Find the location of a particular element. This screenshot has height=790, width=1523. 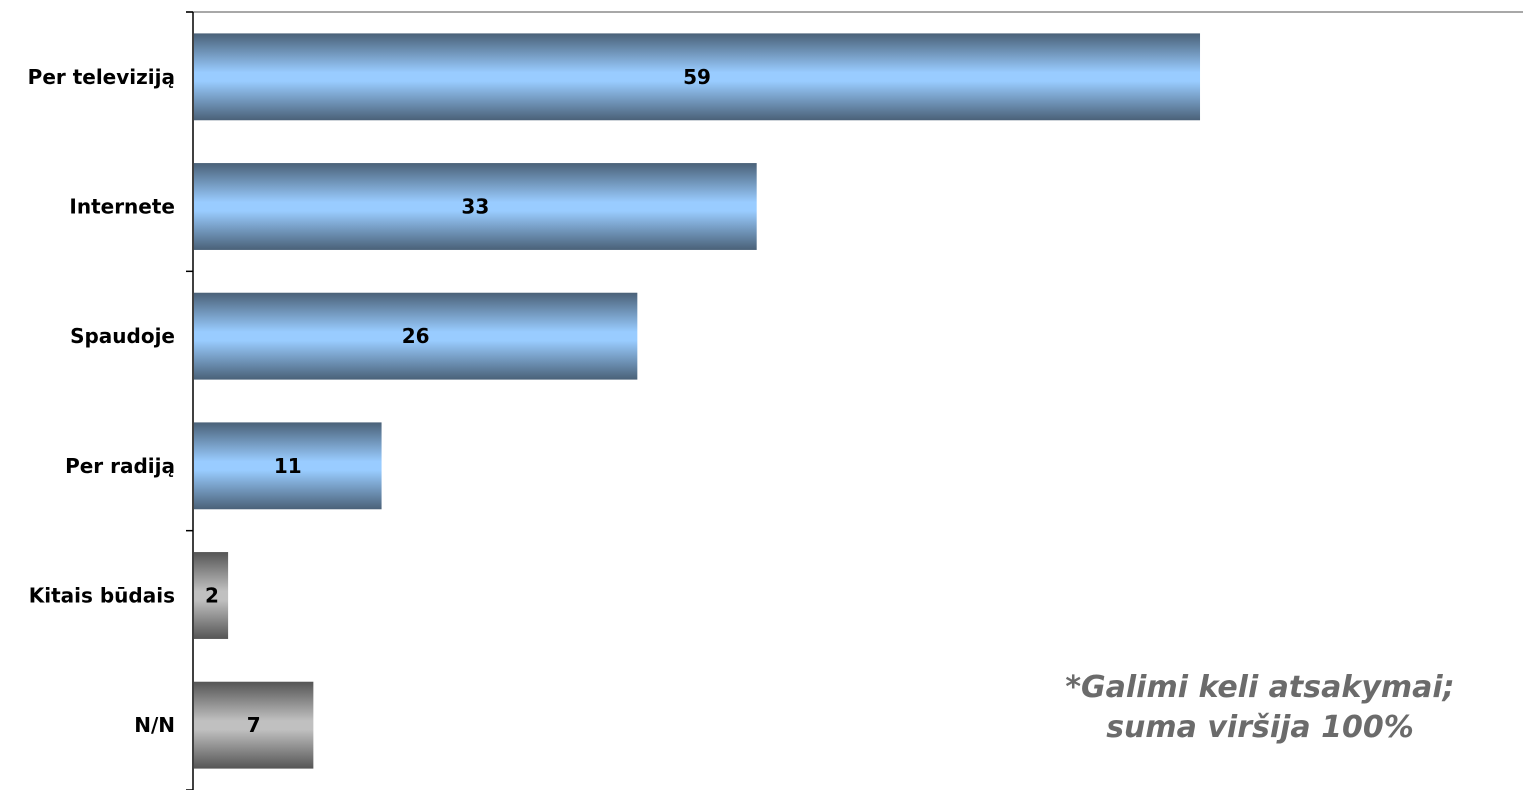

bar-value-label: 11 is located at coordinates (288, 466).